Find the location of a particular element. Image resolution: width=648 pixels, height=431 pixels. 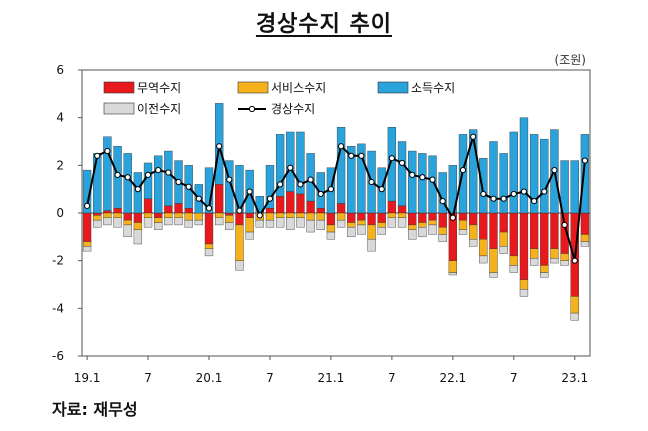

y-tick-label: -4 is located at coordinates (58, 308).